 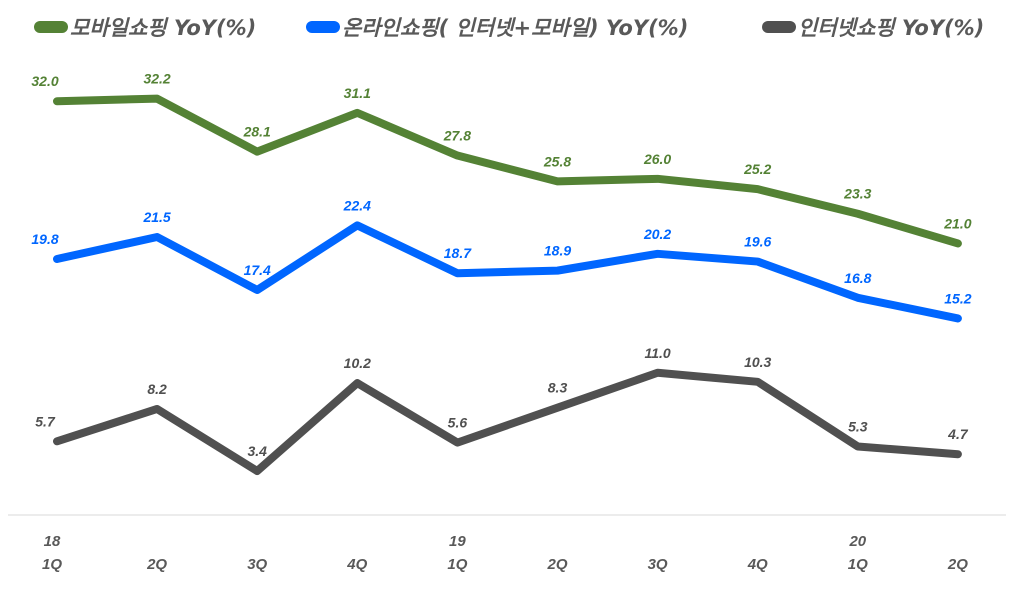 I want to click on data-label: 8.3, so click(x=558, y=388).